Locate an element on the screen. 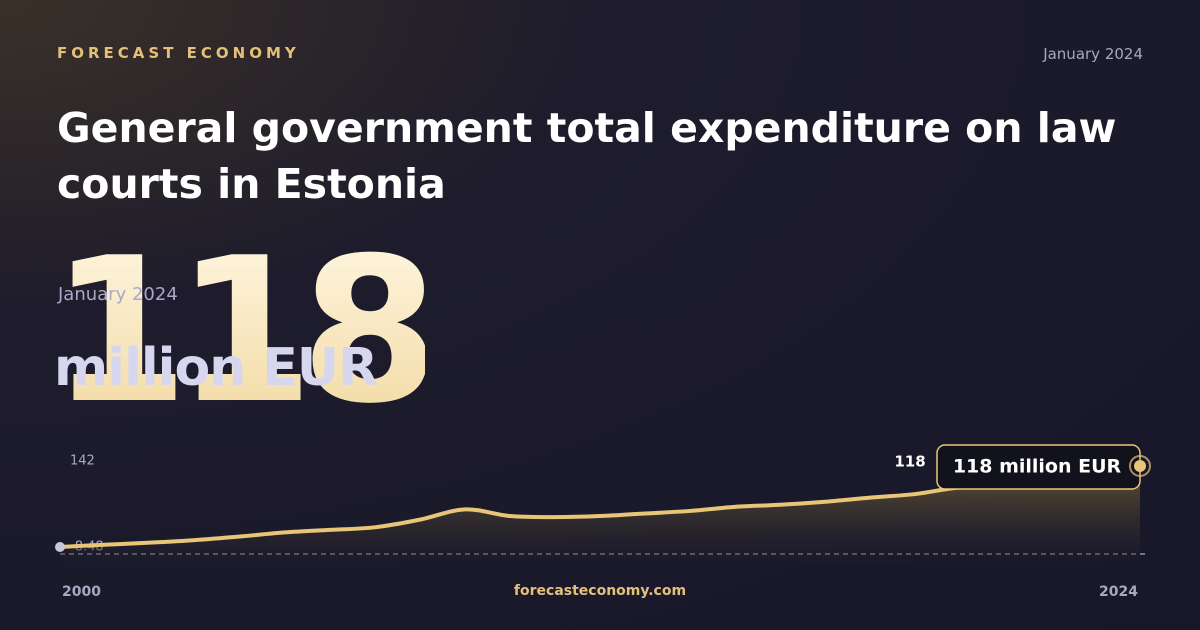  end-halo is located at coordinates (1140, 466).